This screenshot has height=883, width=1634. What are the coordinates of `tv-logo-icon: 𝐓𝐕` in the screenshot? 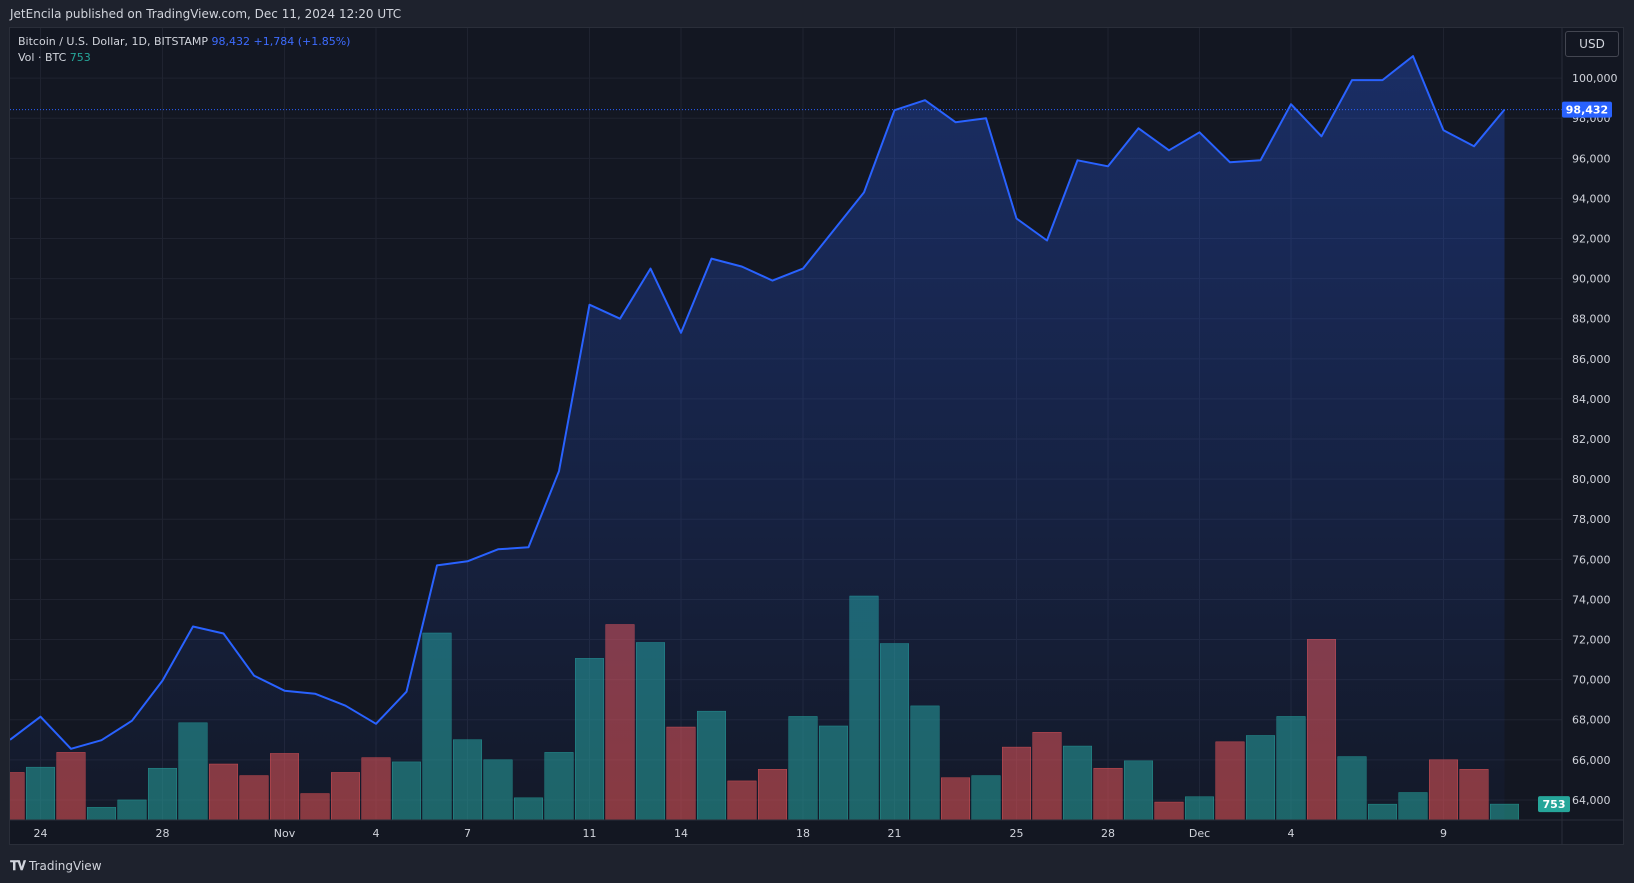 It's located at (18, 866).